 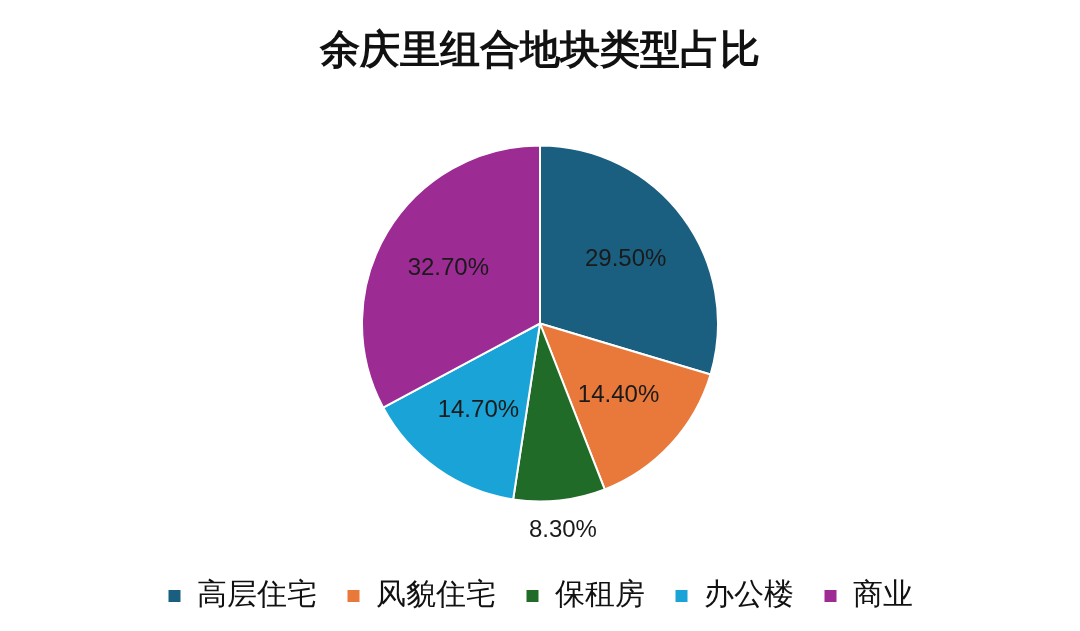 What do you see at coordinates (882, 594) in the screenshot?
I see `legend-label: 商业` at bounding box center [882, 594].